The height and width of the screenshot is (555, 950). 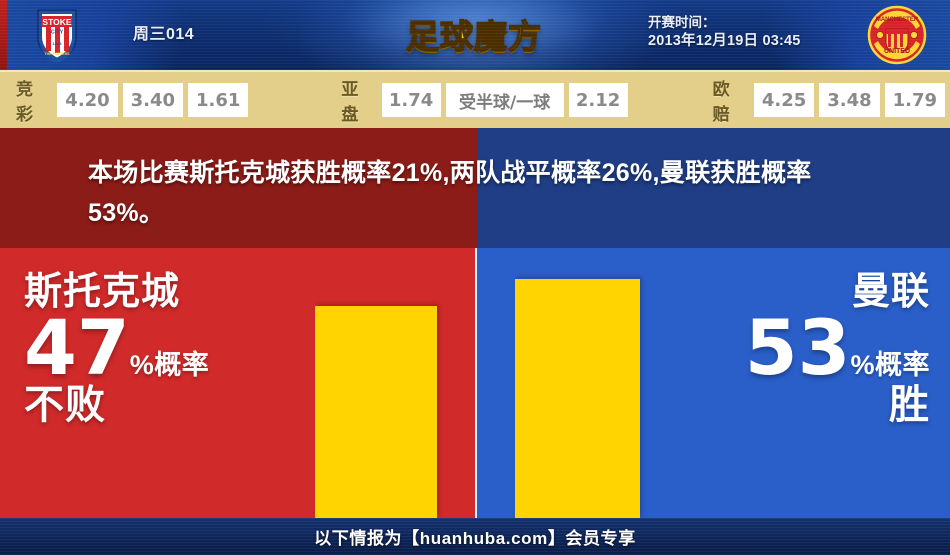 What do you see at coordinates (909, 405) in the screenshot?
I see `away-verdict: 胜` at bounding box center [909, 405].